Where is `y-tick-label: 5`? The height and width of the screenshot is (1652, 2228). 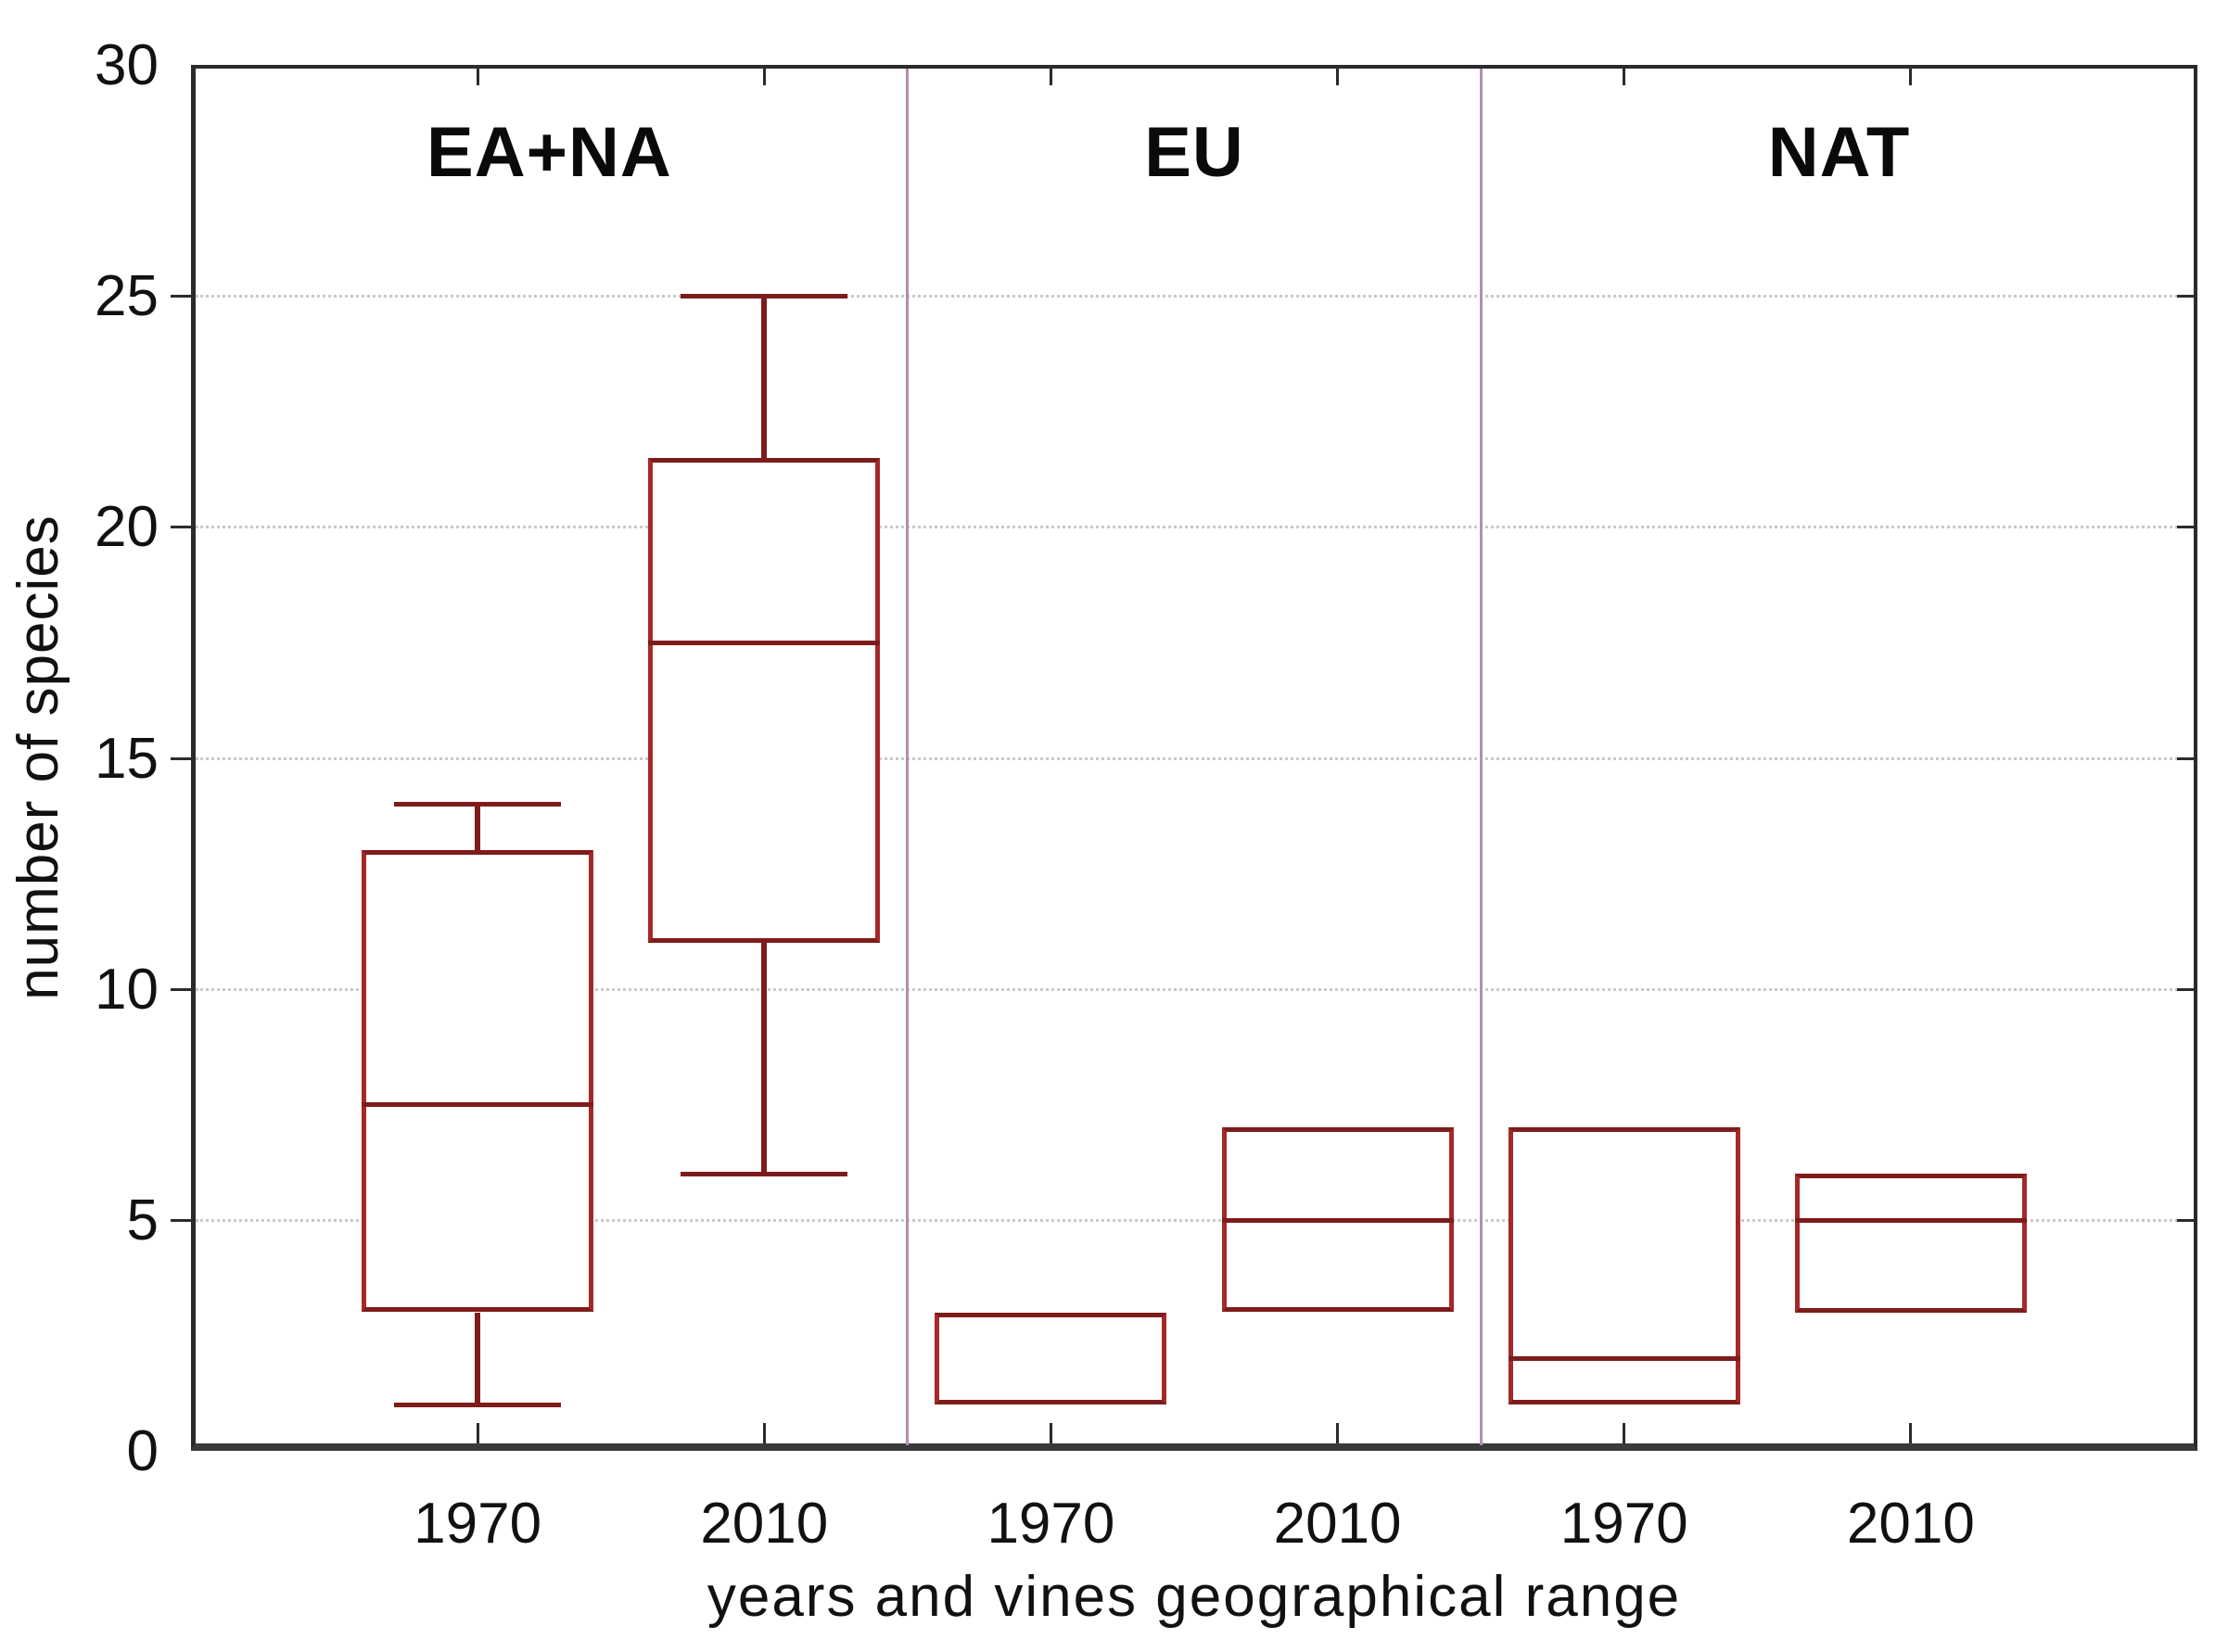
y-tick-label: 5 is located at coordinates (142, 1220).